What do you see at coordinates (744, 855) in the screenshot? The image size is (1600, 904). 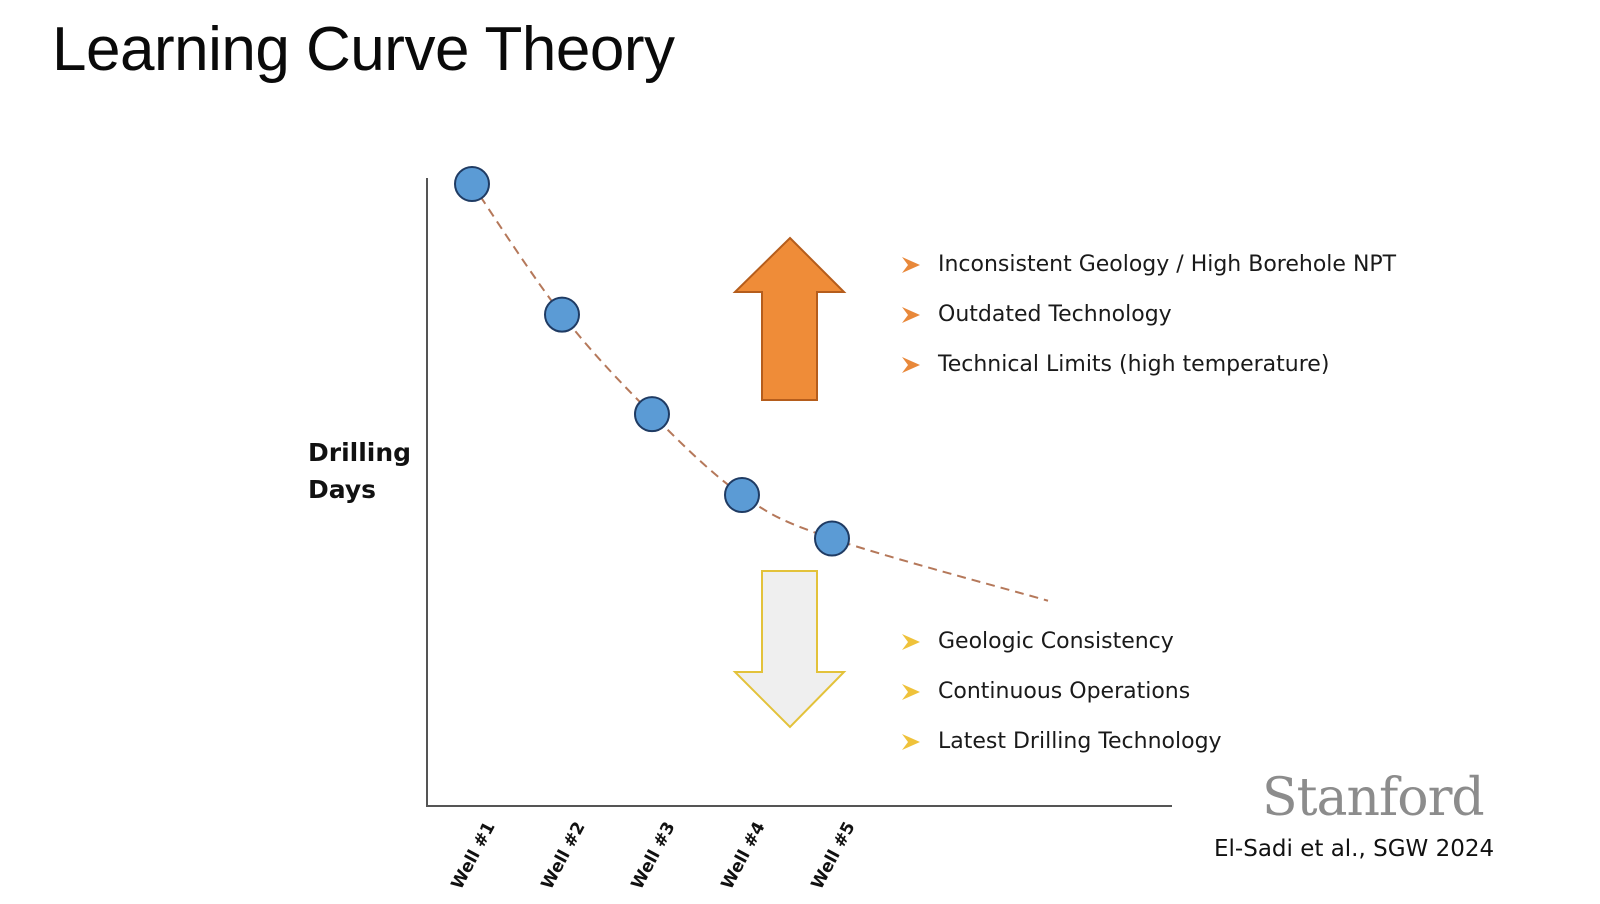 I see `x-tick-label-4: Well #4` at bounding box center [744, 855].